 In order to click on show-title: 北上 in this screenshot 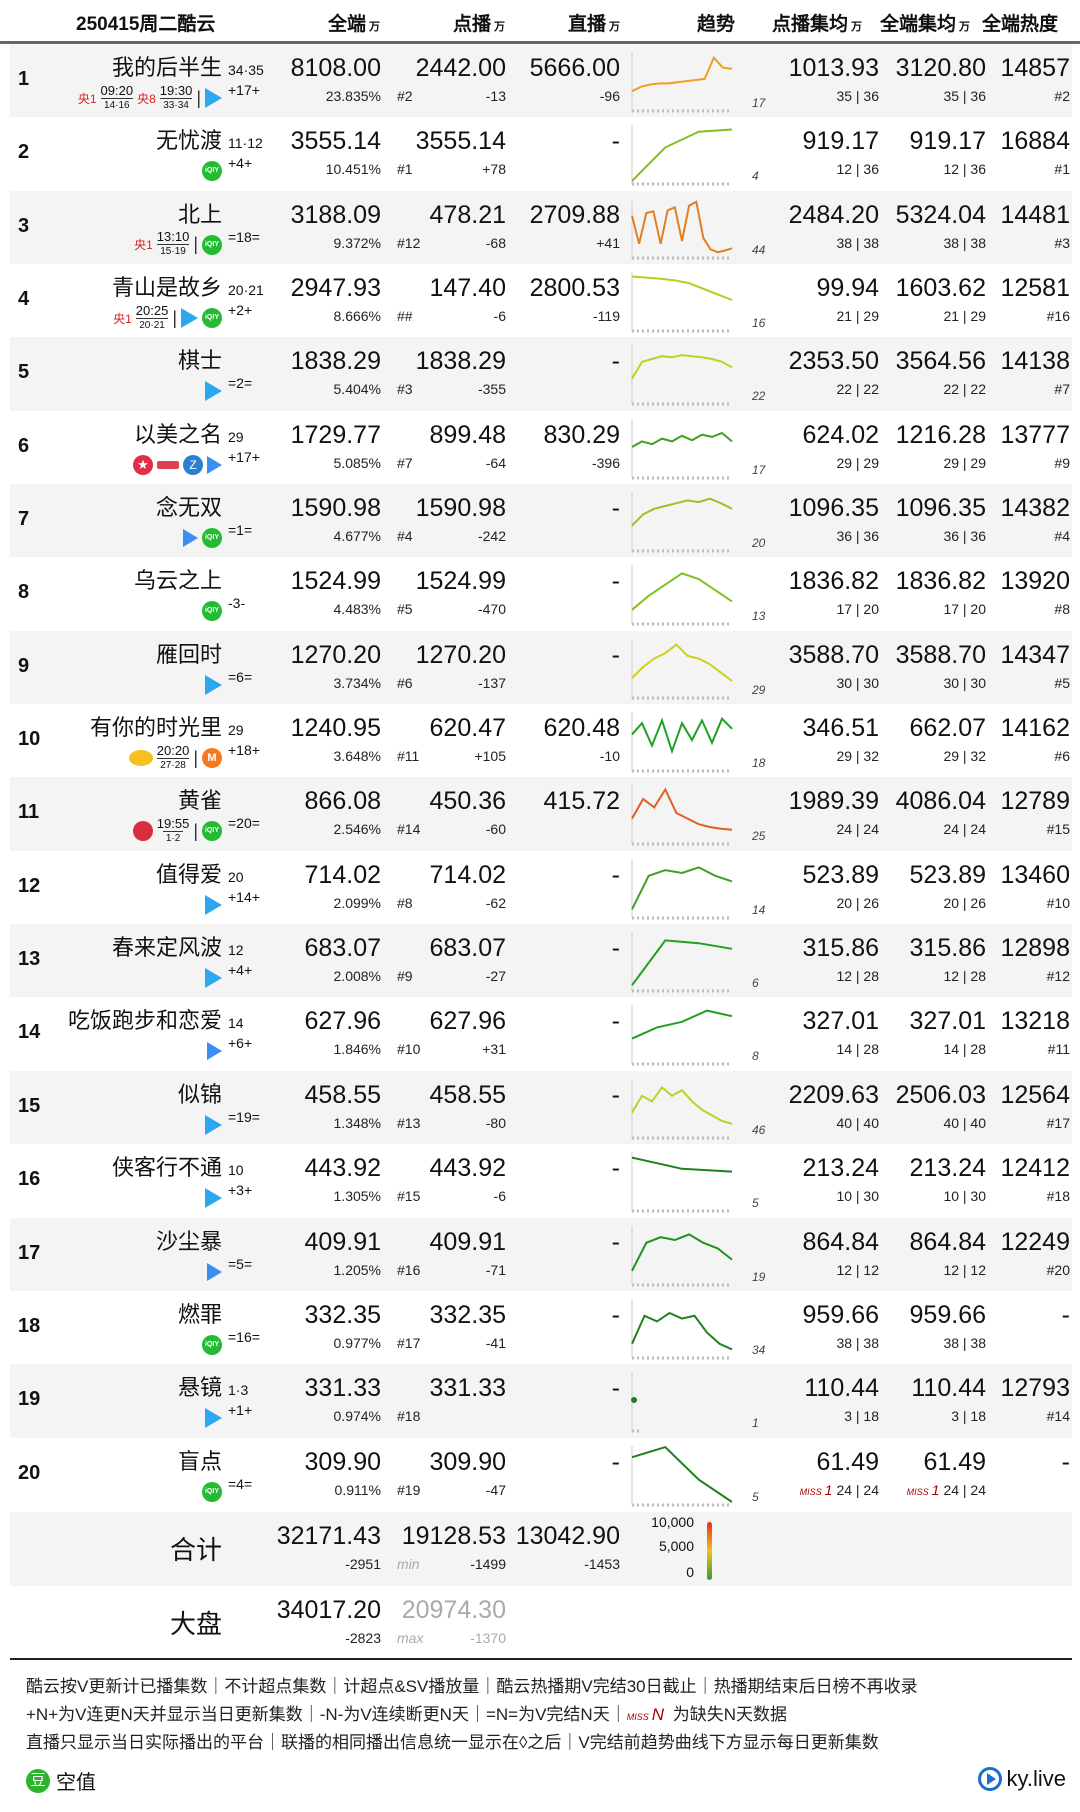, I will do `click(199, 214)`.